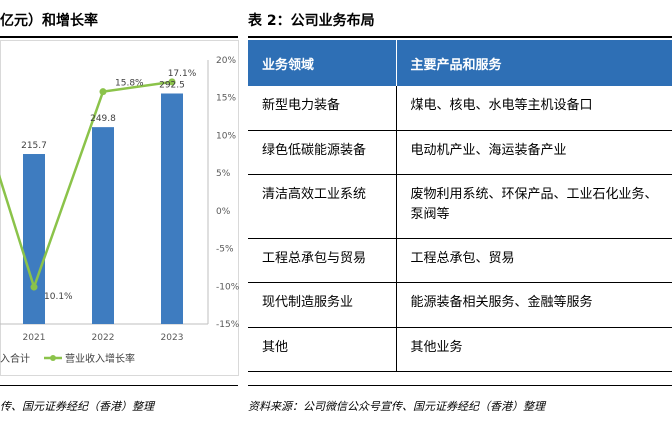  What do you see at coordinates (533, 206) in the screenshot?
I see `cell-products: 废物利用系统、环保产品、工业石化业务、泵阀等` at bounding box center [533, 206].